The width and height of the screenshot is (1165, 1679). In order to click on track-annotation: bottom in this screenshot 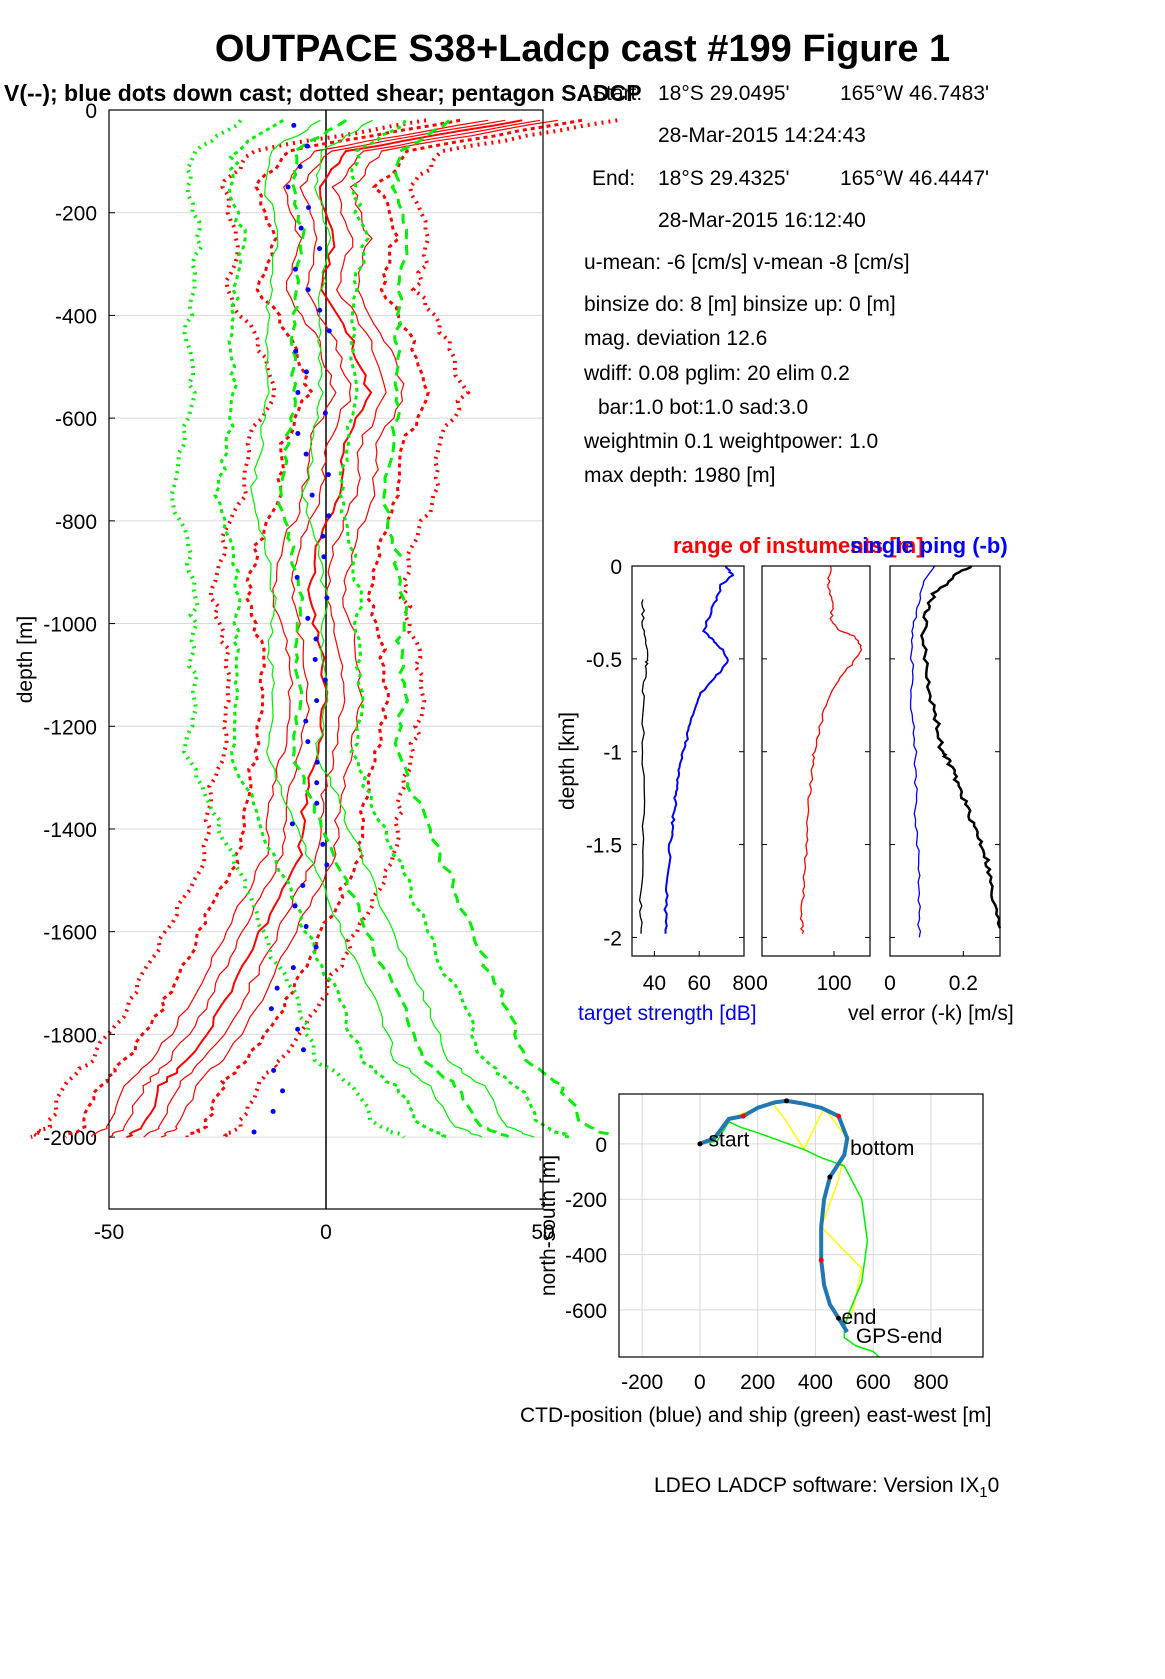, I will do `click(882, 1148)`.